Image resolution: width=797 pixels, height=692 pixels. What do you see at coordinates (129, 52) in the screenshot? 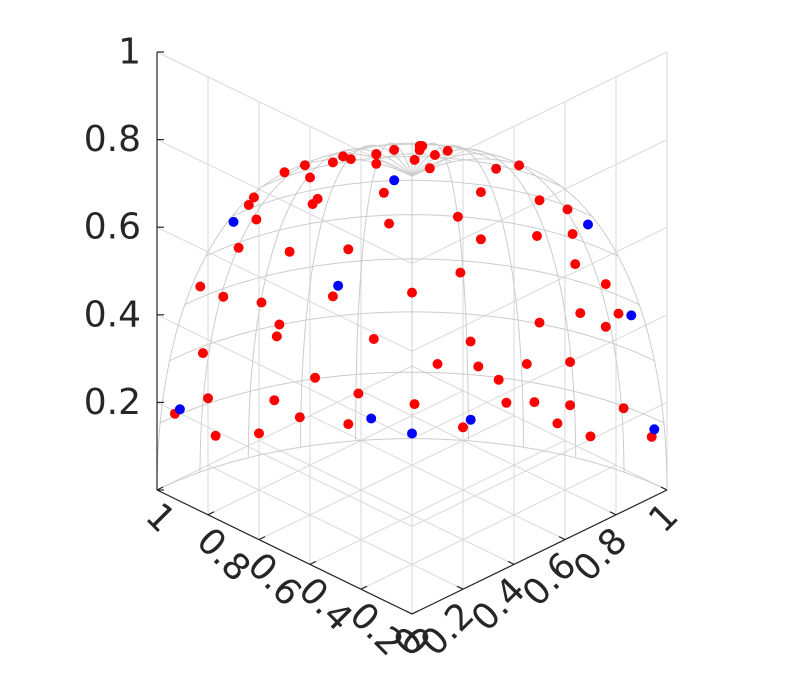
I see `z-tick-label: 1` at bounding box center [129, 52].